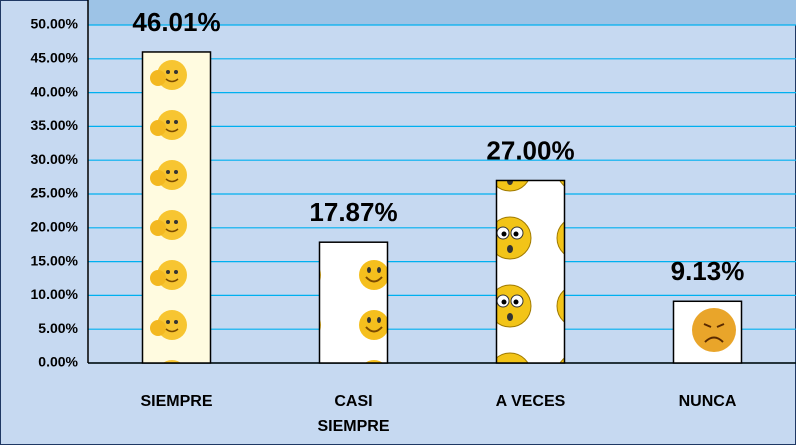  Describe the element at coordinates (708, 271) in the screenshot. I see `data-label: 9.13%` at that location.